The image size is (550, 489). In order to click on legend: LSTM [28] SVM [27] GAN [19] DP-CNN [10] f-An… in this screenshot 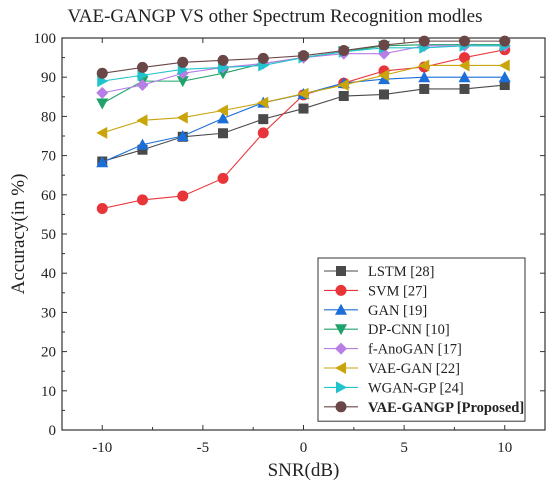, I will do `click(421, 339)`.